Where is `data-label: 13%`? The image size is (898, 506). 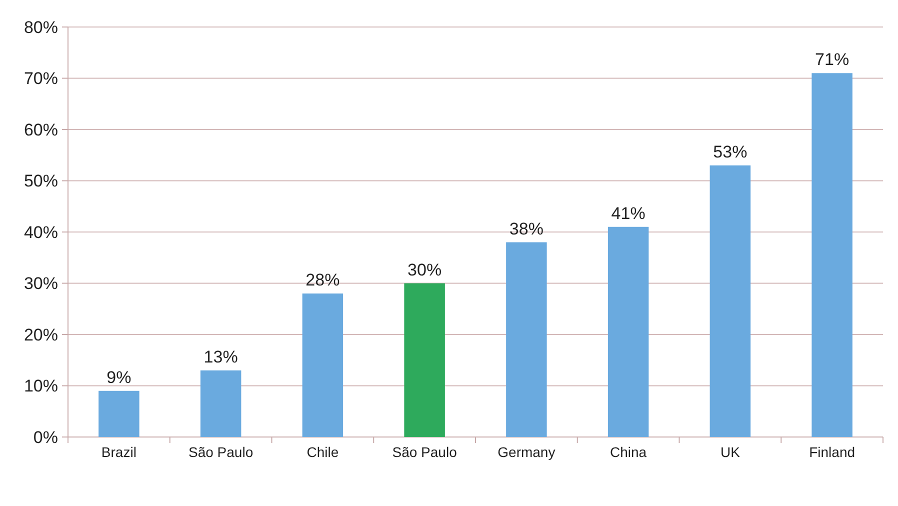
data-label: 13% is located at coordinates (221, 356).